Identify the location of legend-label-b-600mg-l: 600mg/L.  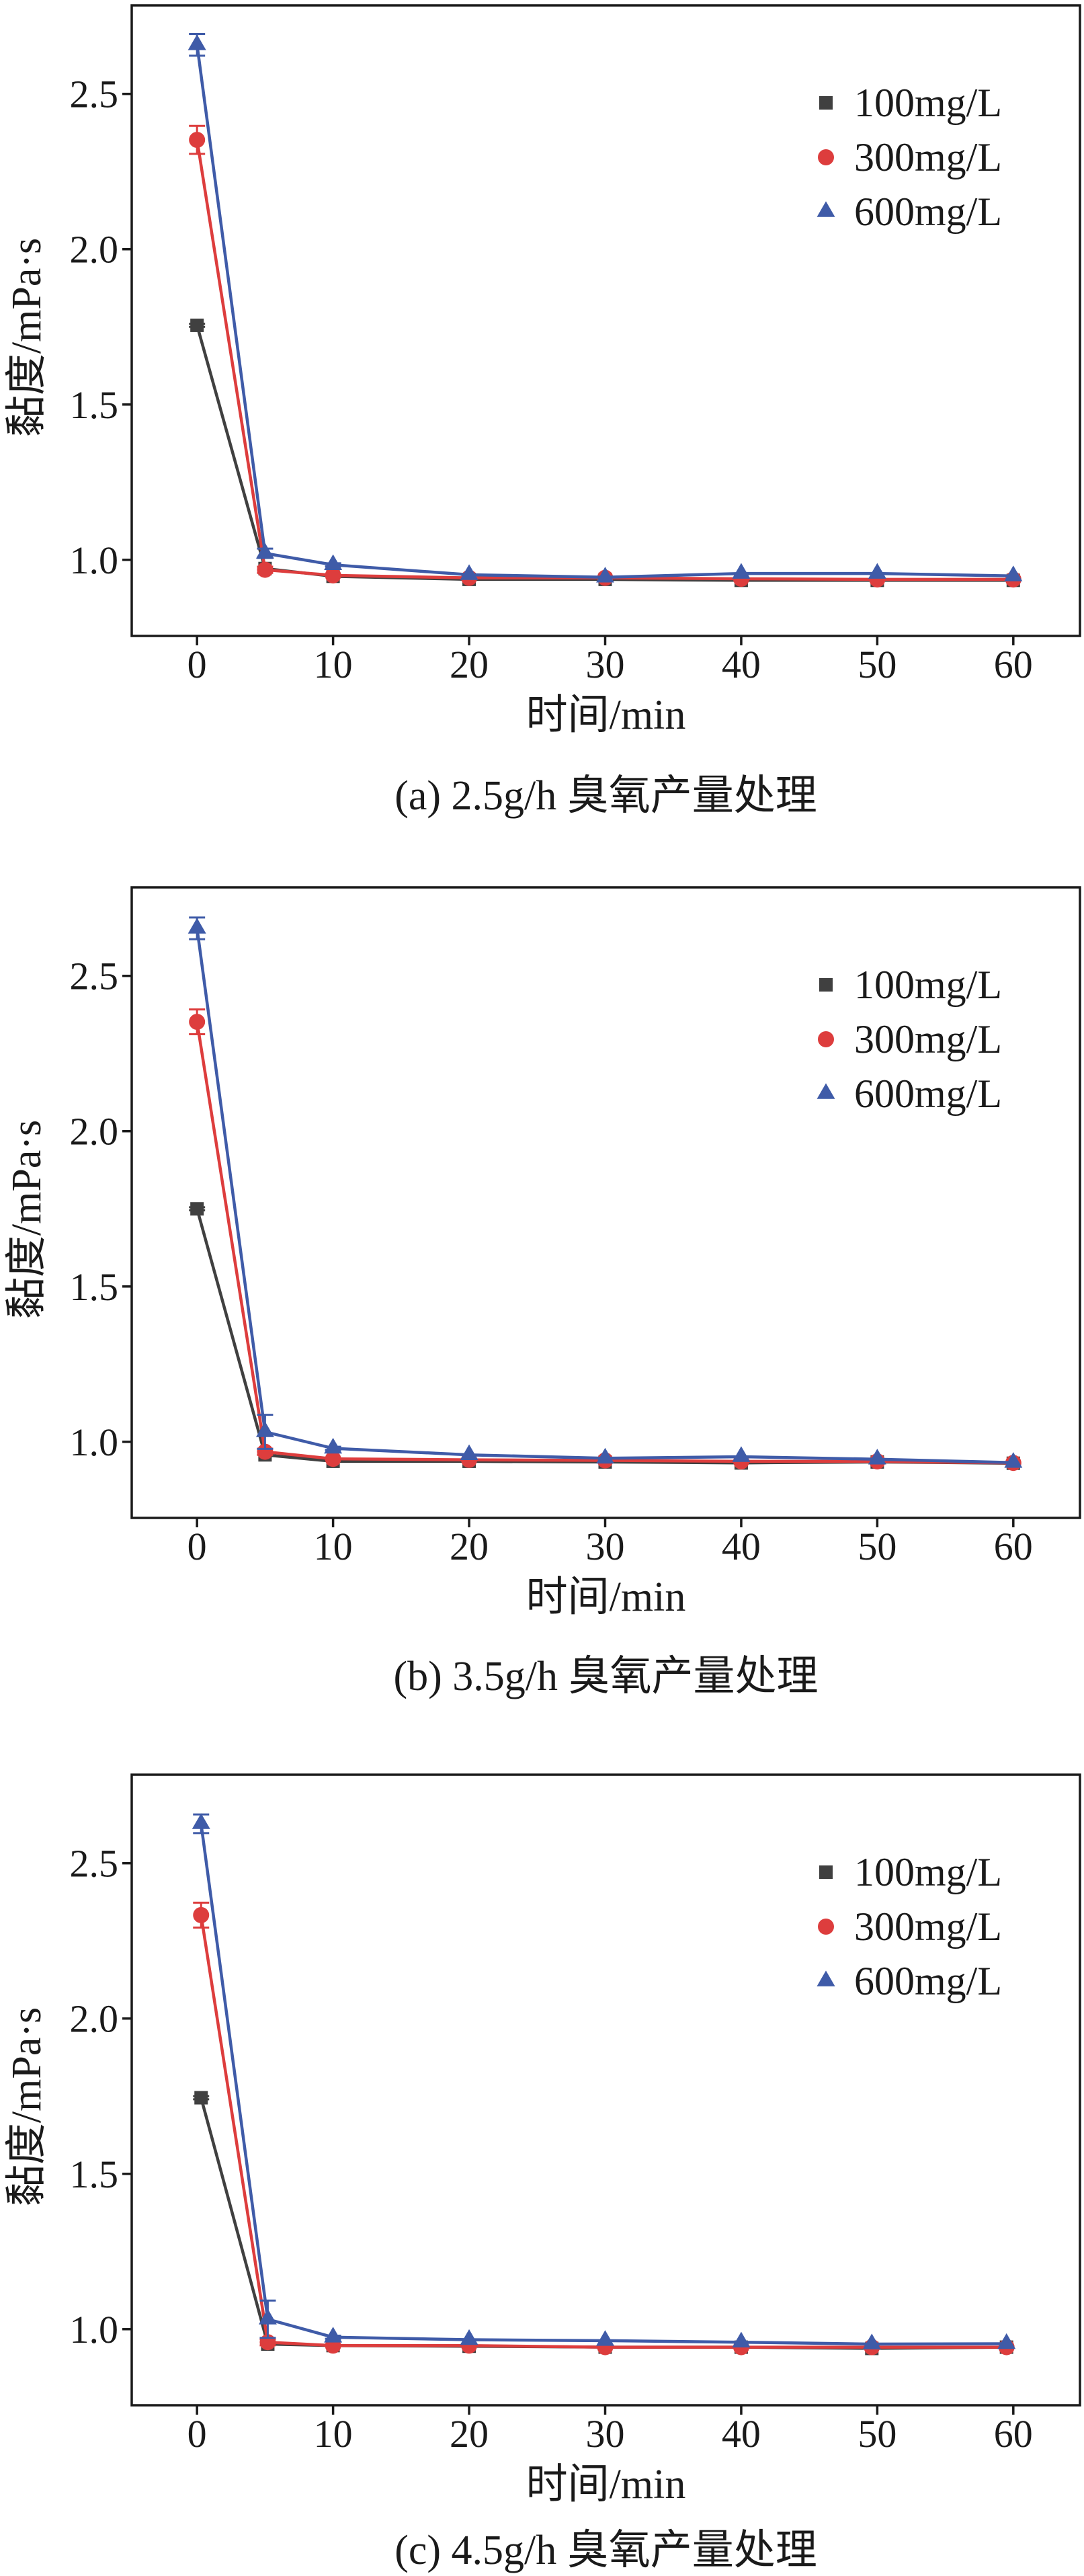
(928, 1094).